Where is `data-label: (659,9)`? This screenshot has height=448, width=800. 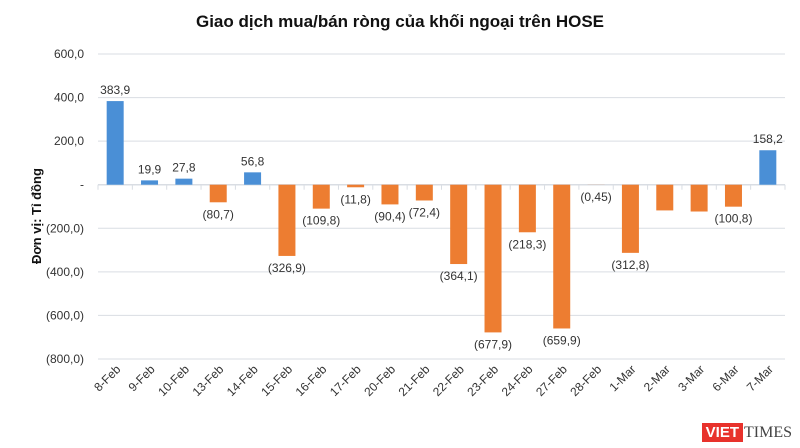 data-label: (659,9) is located at coordinates (562, 340).